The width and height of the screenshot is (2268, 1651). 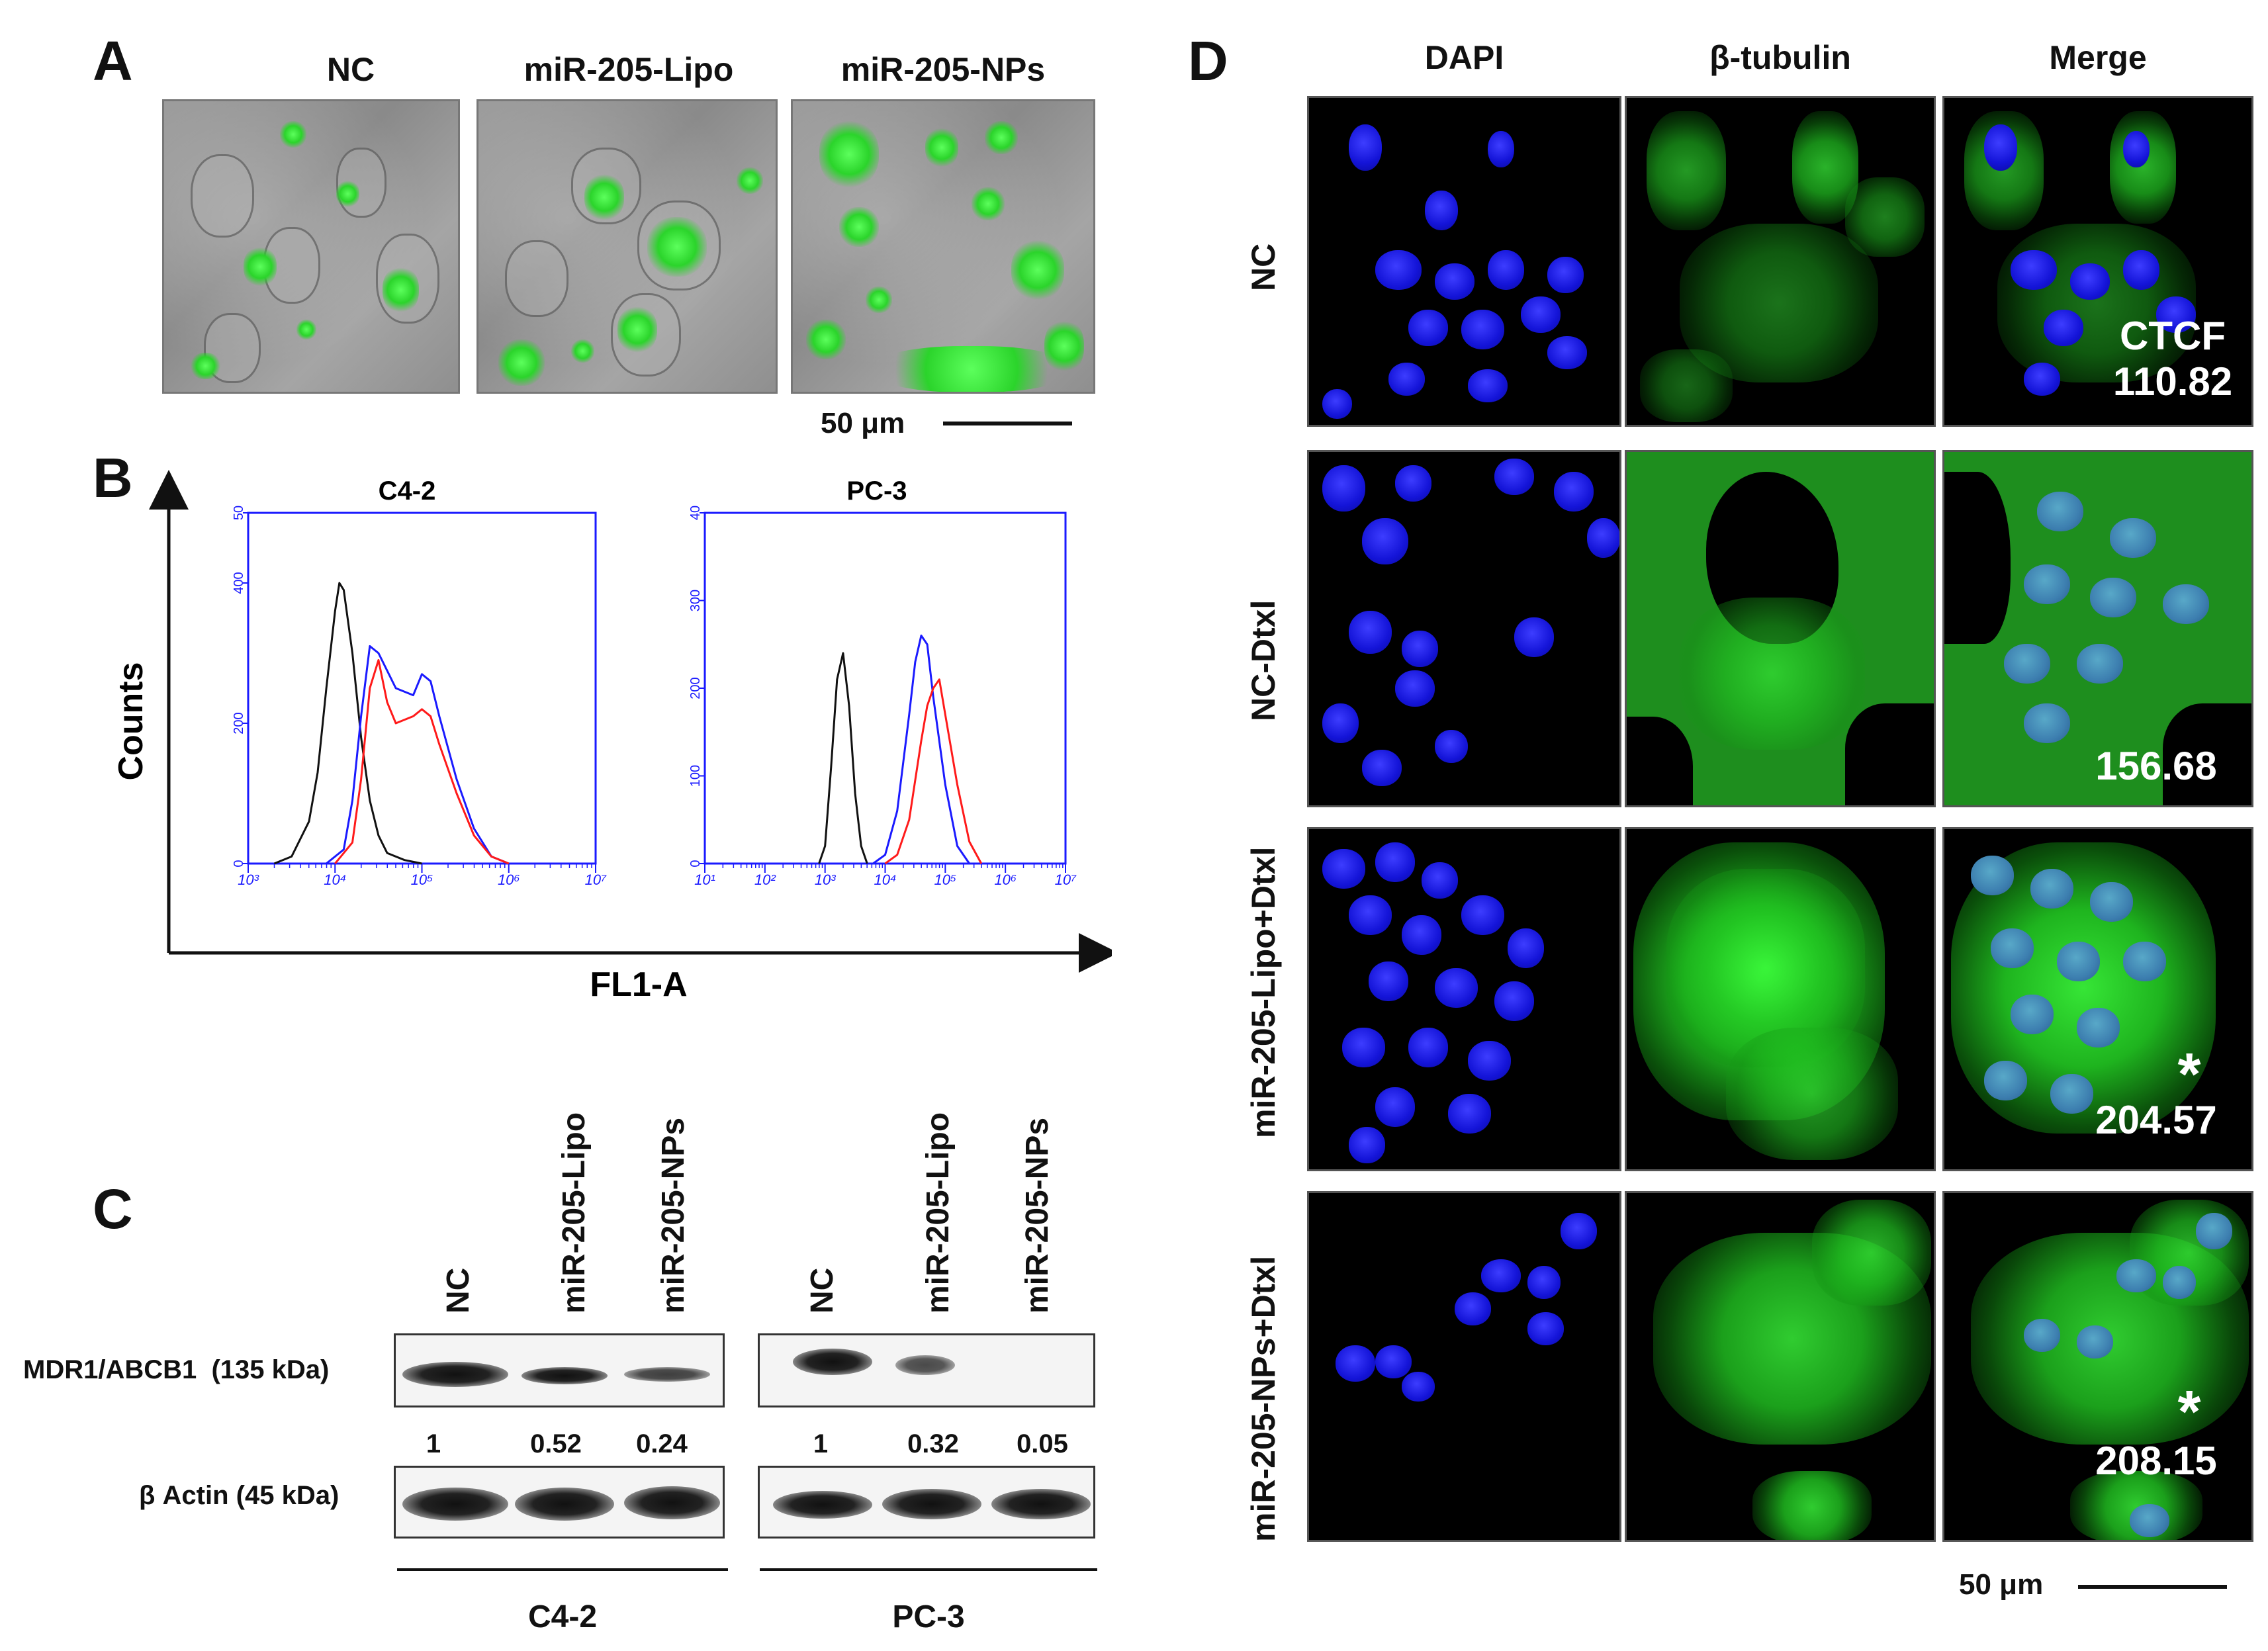 I want to click on histogram-title-pc3: PC-3, so click(x=876, y=491).